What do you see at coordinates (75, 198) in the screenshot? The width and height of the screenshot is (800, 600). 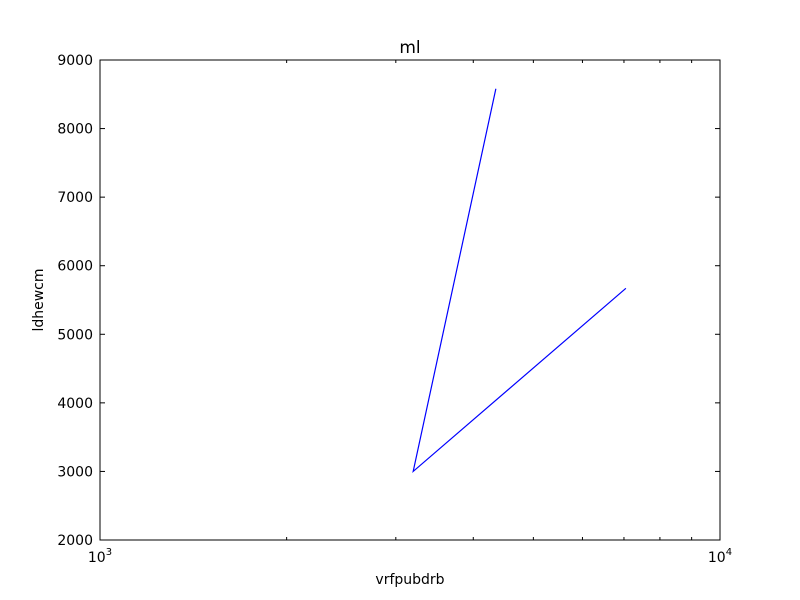 I see `y-tick-label: 7000` at bounding box center [75, 198].